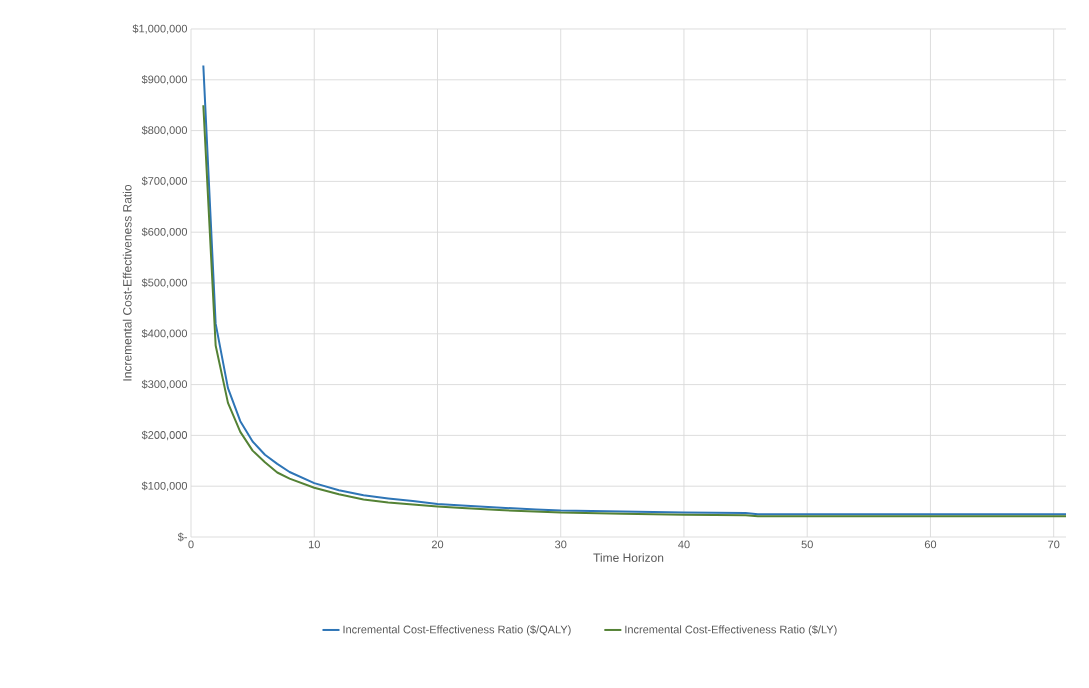 The width and height of the screenshot is (1089, 688). I want to click on y-tick-label: $400,000, so click(164, 334).